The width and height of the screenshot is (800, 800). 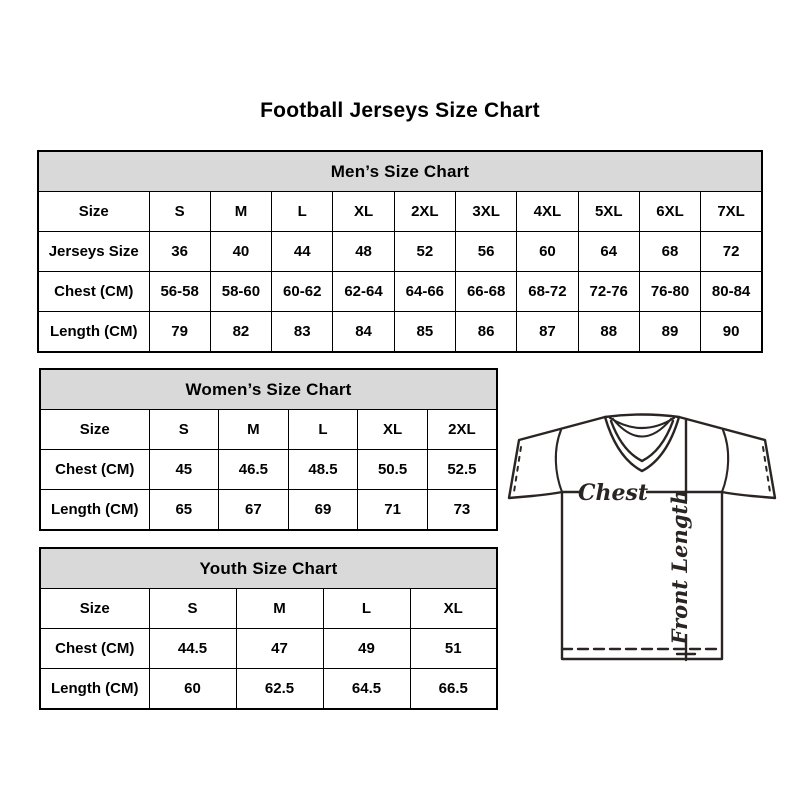 I want to click on cell-value: 79, so click(x=179, y=332).